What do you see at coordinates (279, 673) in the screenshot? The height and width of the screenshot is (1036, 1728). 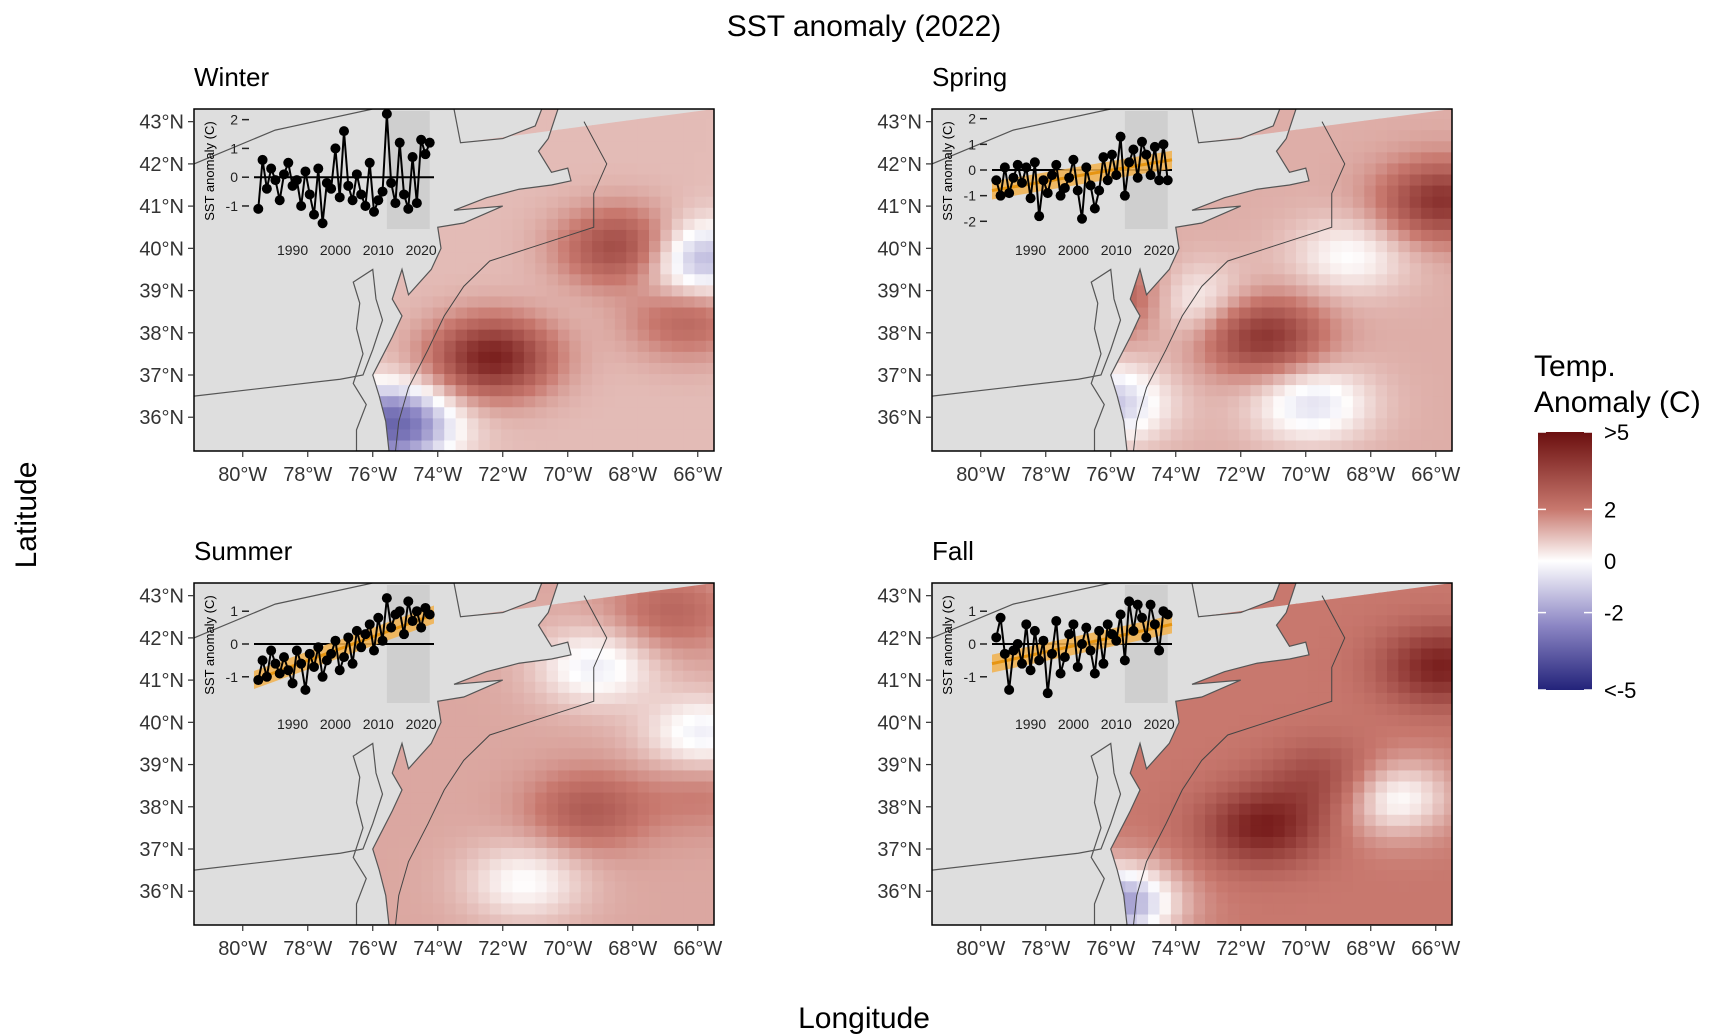 I see `inset-point` at bounding box center [279, 673].